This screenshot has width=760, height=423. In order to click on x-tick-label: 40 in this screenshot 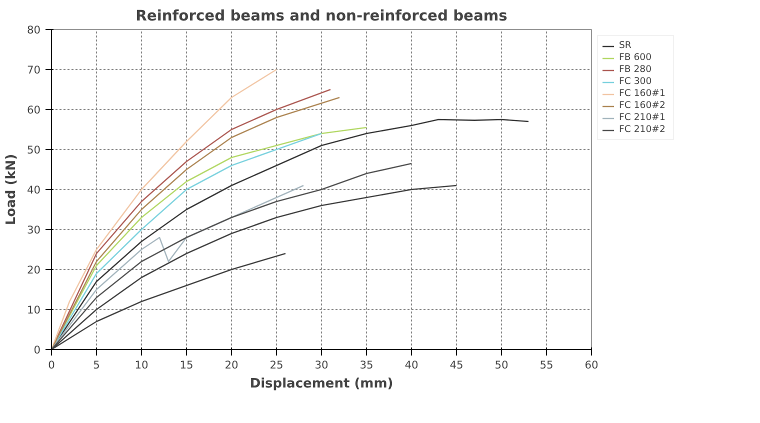, I will do `click(411, 365)`.